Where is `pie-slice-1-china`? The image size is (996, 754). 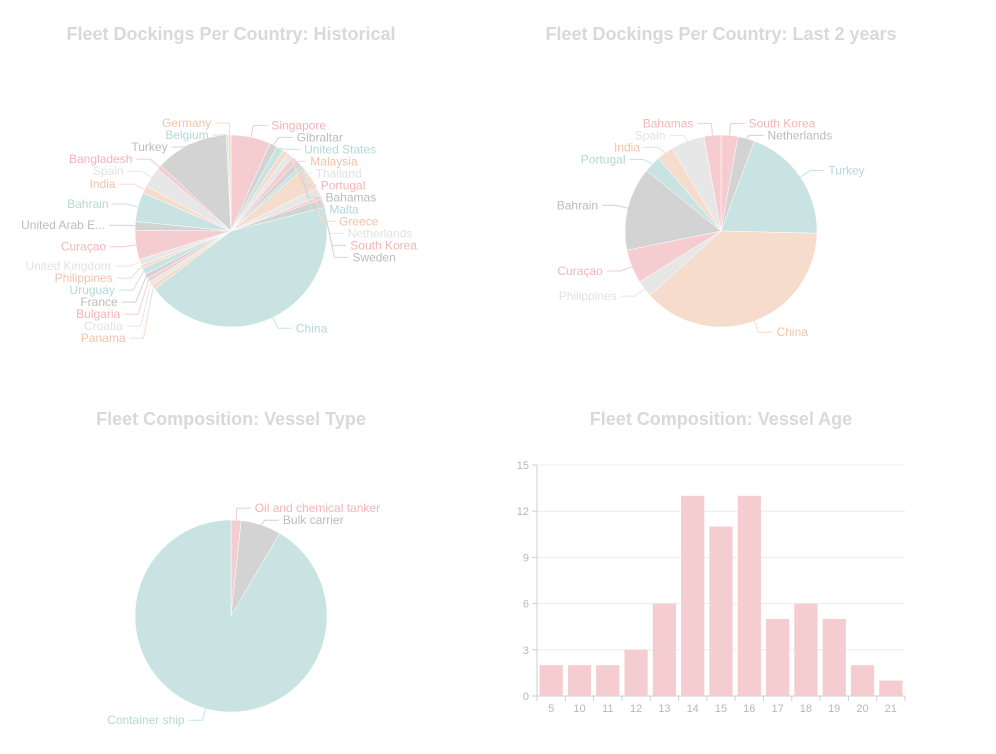 pie-slice-1-china is located at coordinates (733, 279).